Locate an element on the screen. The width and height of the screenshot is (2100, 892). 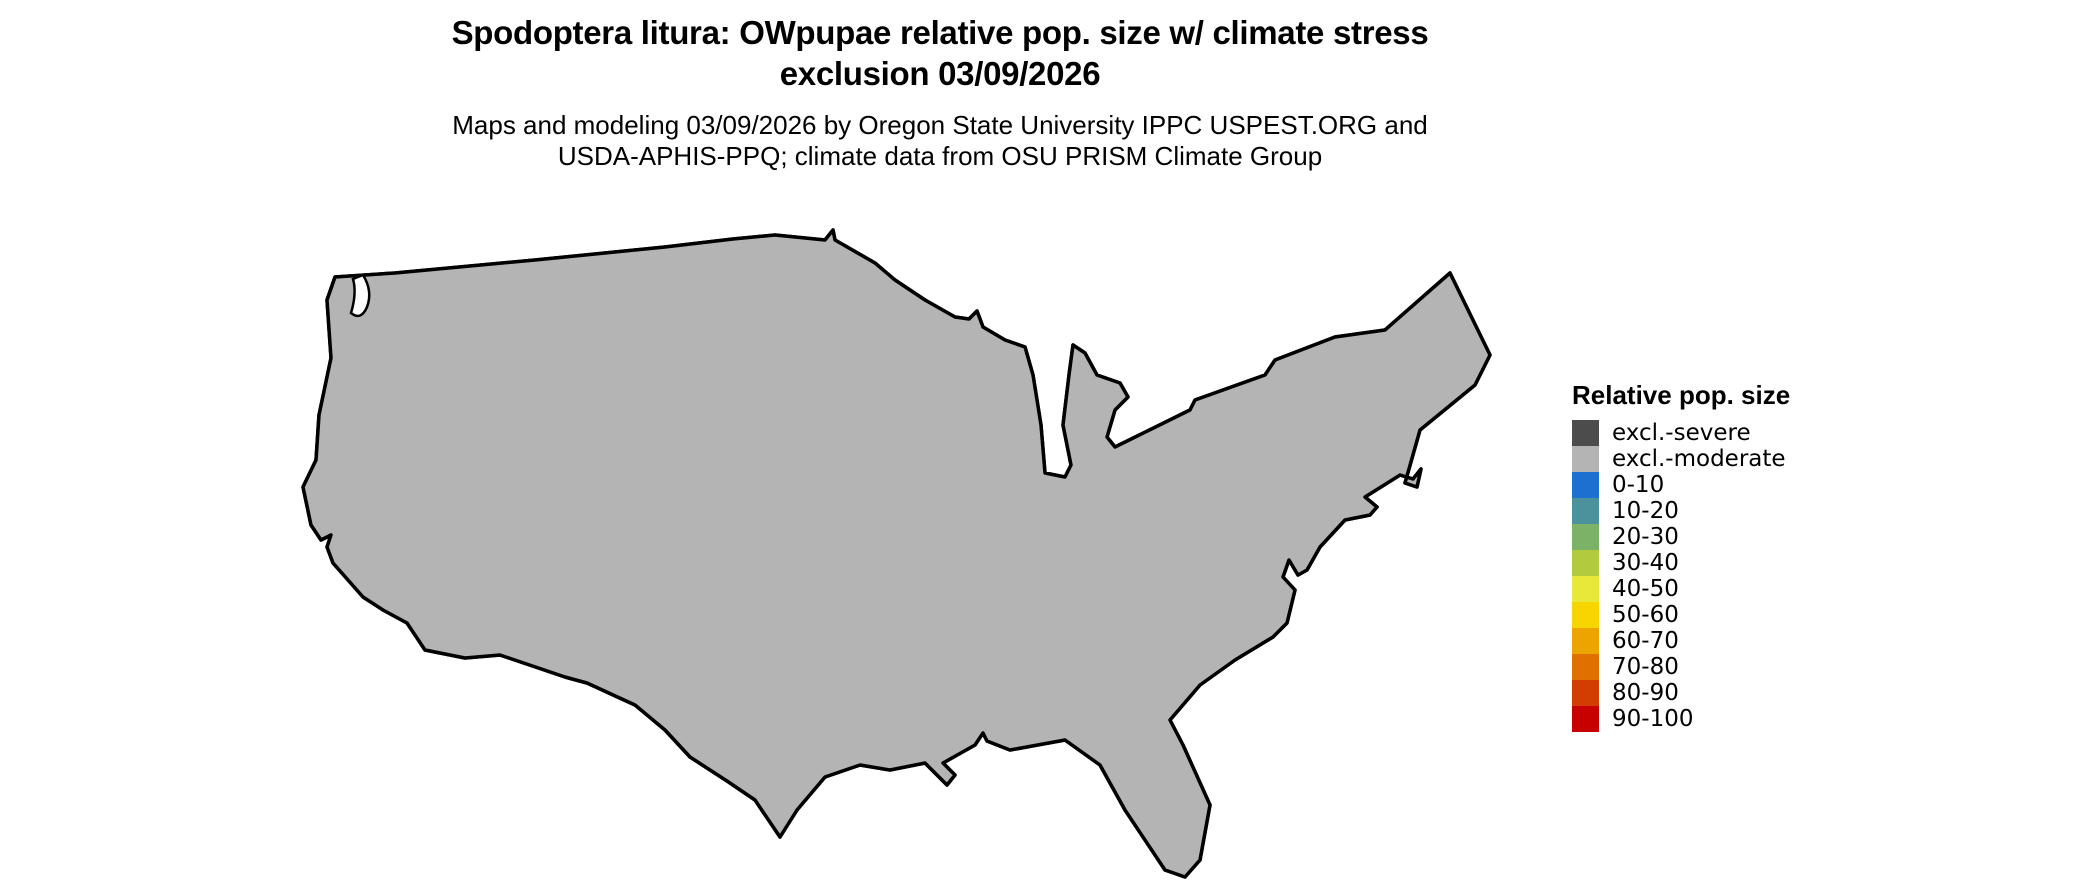
legend-label: 10-20 is located at coordinates (1645, 511).